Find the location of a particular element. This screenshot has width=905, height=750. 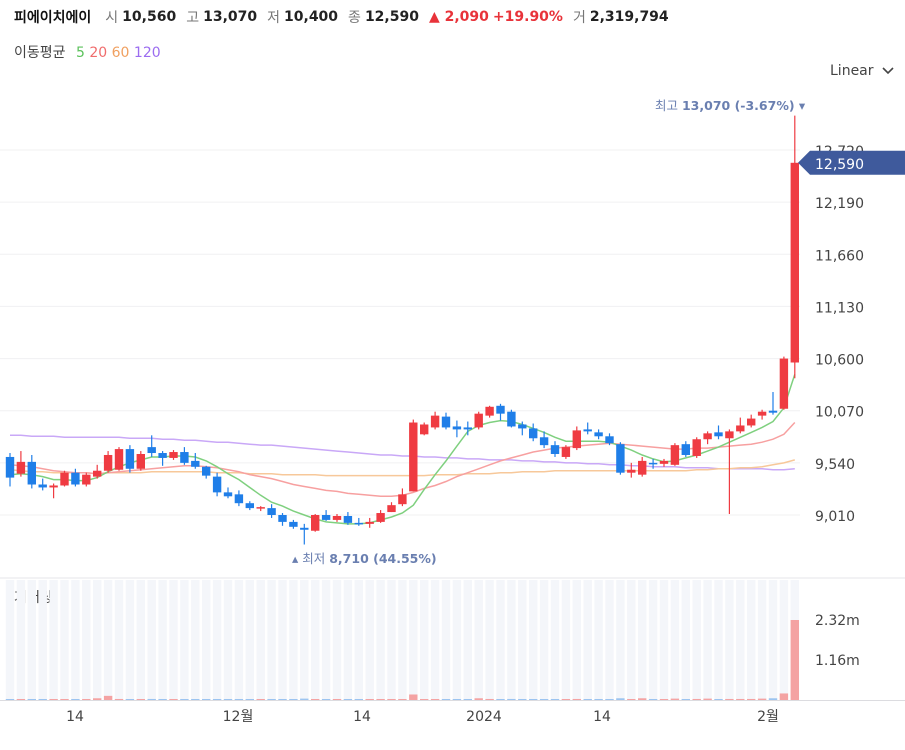

volume-tick-label: 2.32m is located at coordinates (837, 621).